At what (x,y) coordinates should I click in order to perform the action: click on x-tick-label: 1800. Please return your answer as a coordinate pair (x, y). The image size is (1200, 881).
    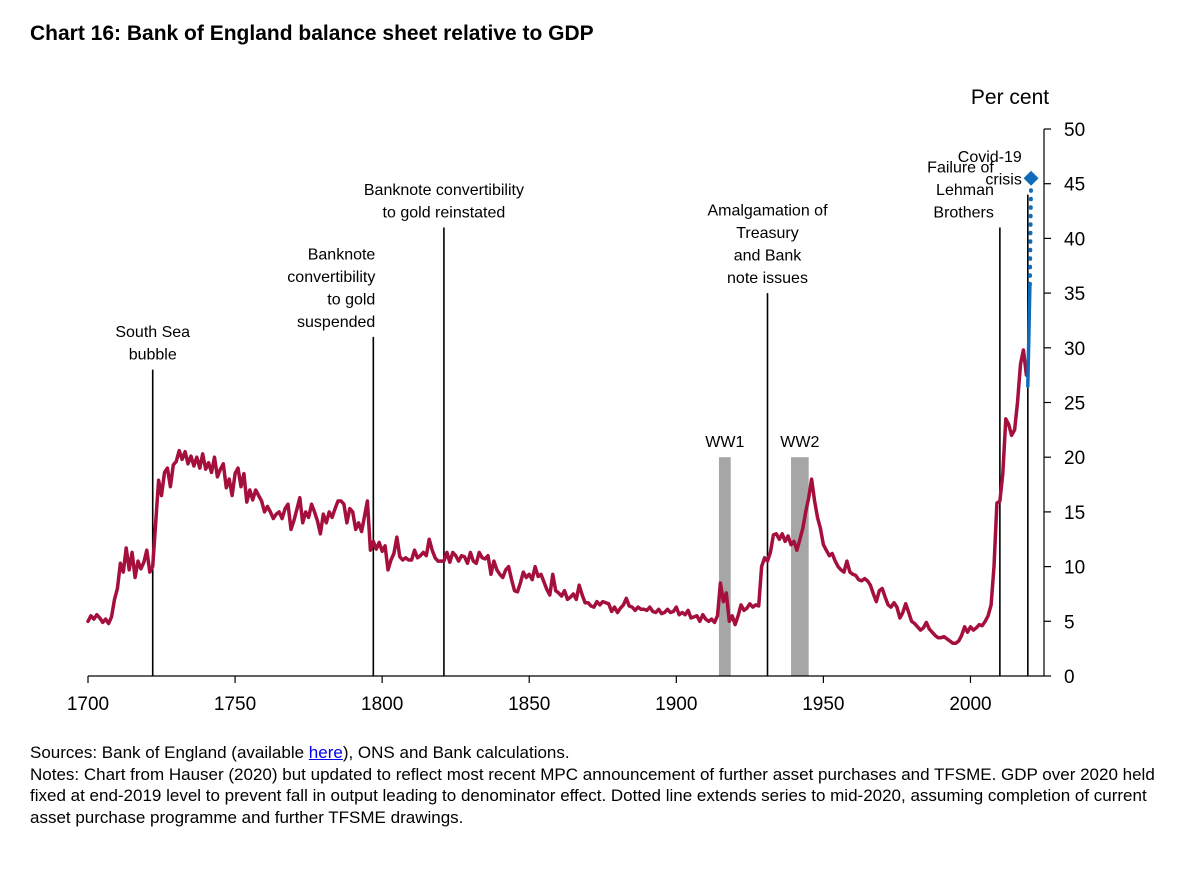
    Looking at the image, I should click on (382, 704).